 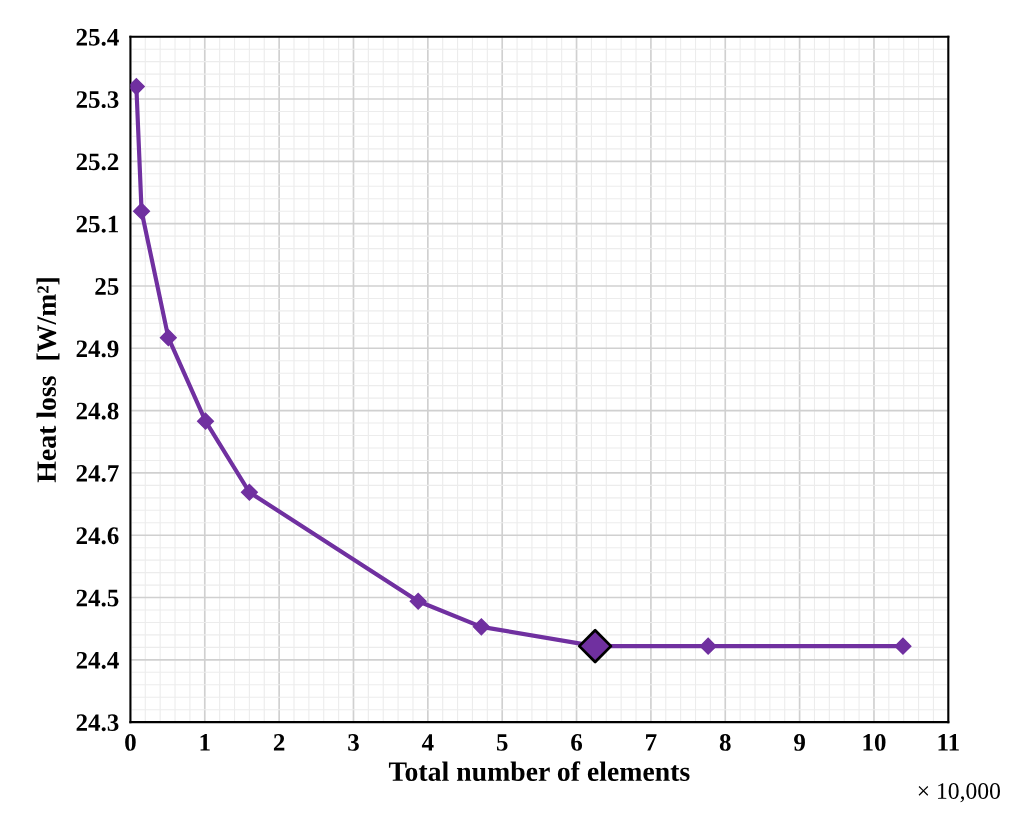 What do you see at coordinates (948, 742) in the screenshot?
I see `x-tick-label: 11` at bounding box center [948, 742].